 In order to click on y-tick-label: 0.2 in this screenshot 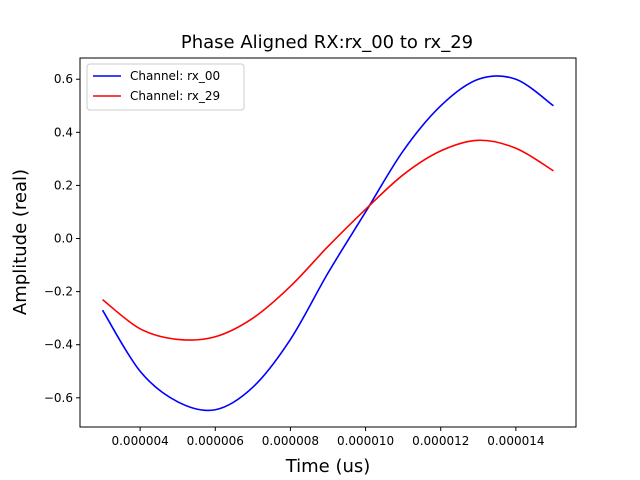, I will do `click(63, 185)`.